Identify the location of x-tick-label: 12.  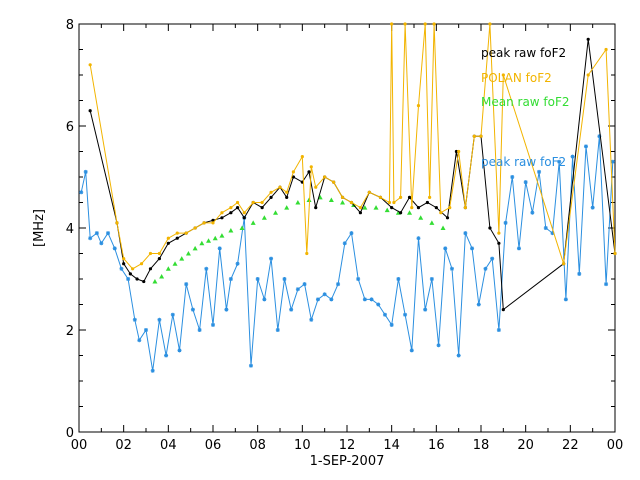
(347, 445).